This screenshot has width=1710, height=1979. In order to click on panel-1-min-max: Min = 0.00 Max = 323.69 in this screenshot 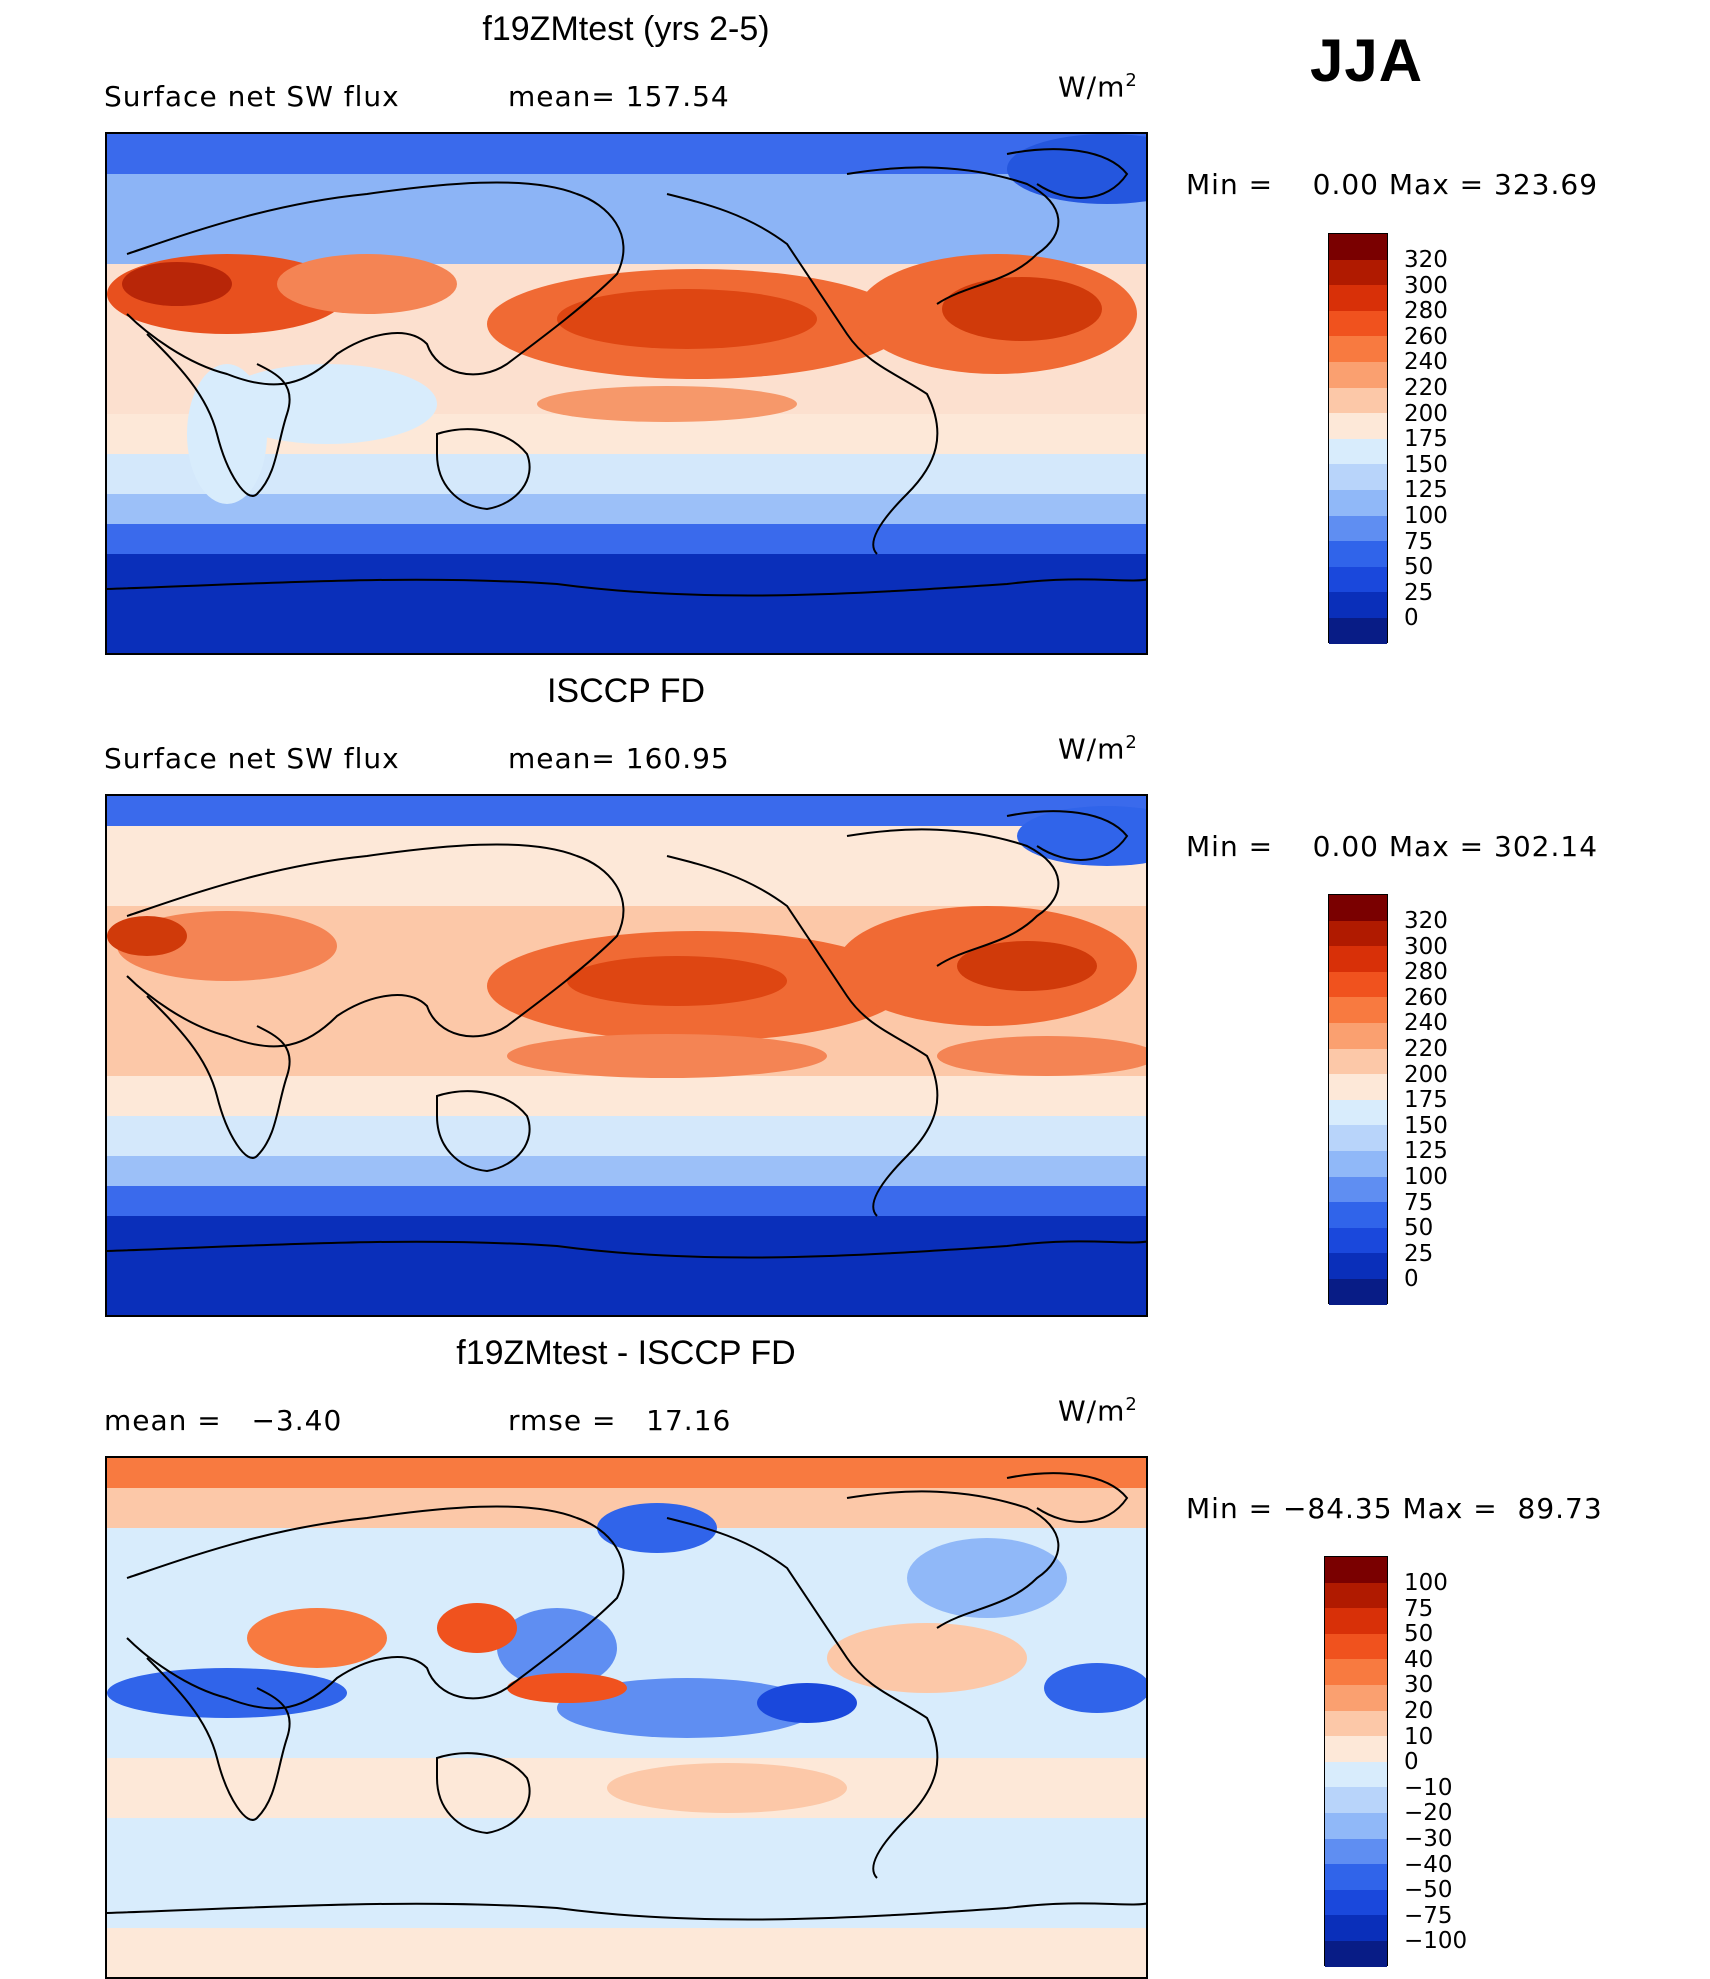, I will do `click(1392, 184)`.